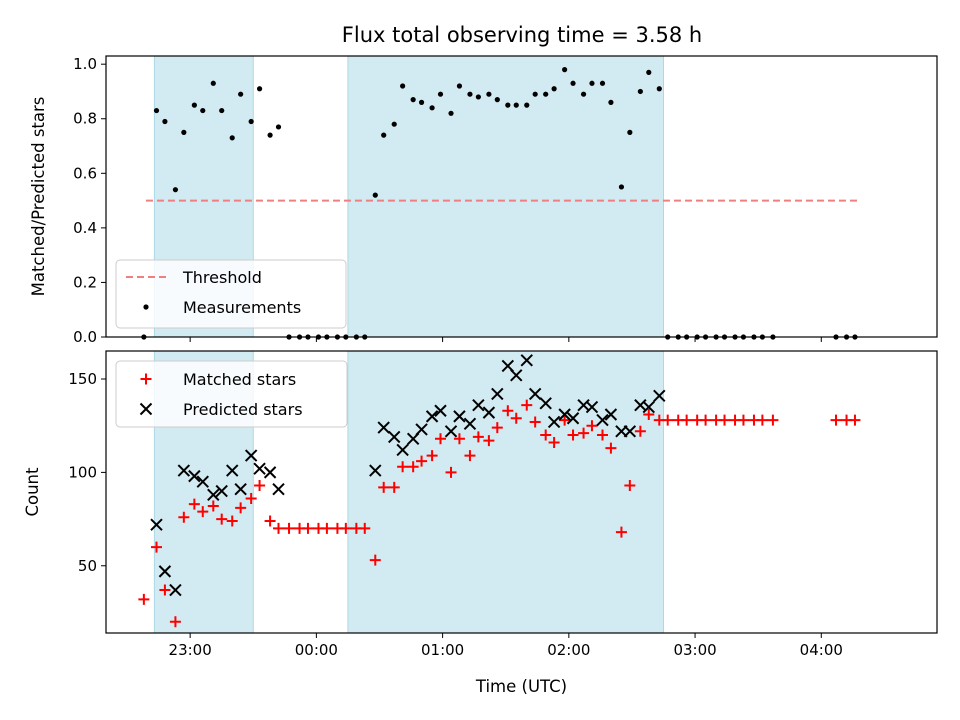 The height and width of the screenshot is (720, 960). What do you see at coordinates (316, 650) in the screenshot?
I see `x-tick-label: 00:00` at bounding box center [316, 650].